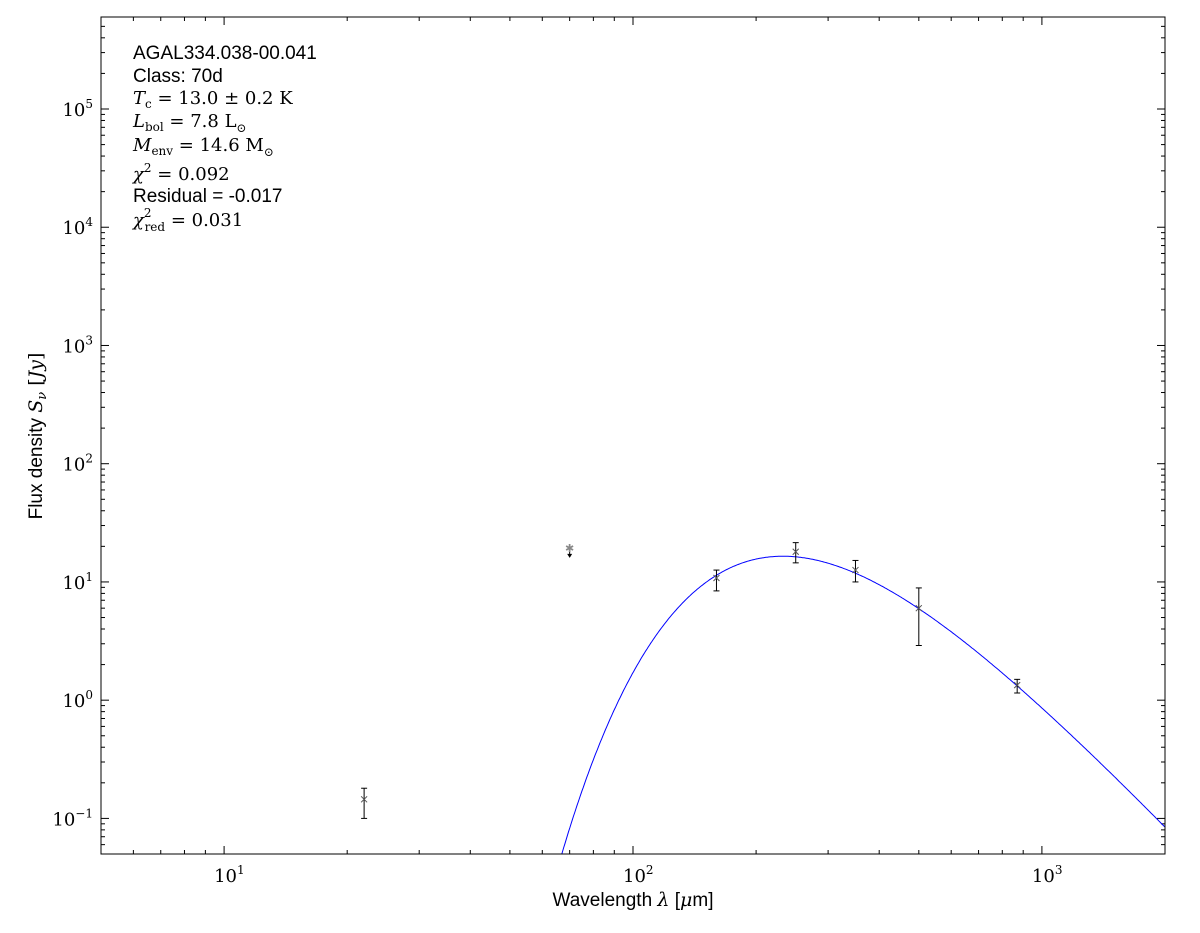 This screenshot has width=1200, height=933. I want to click on star-marker: ✱, so click(569, 548).